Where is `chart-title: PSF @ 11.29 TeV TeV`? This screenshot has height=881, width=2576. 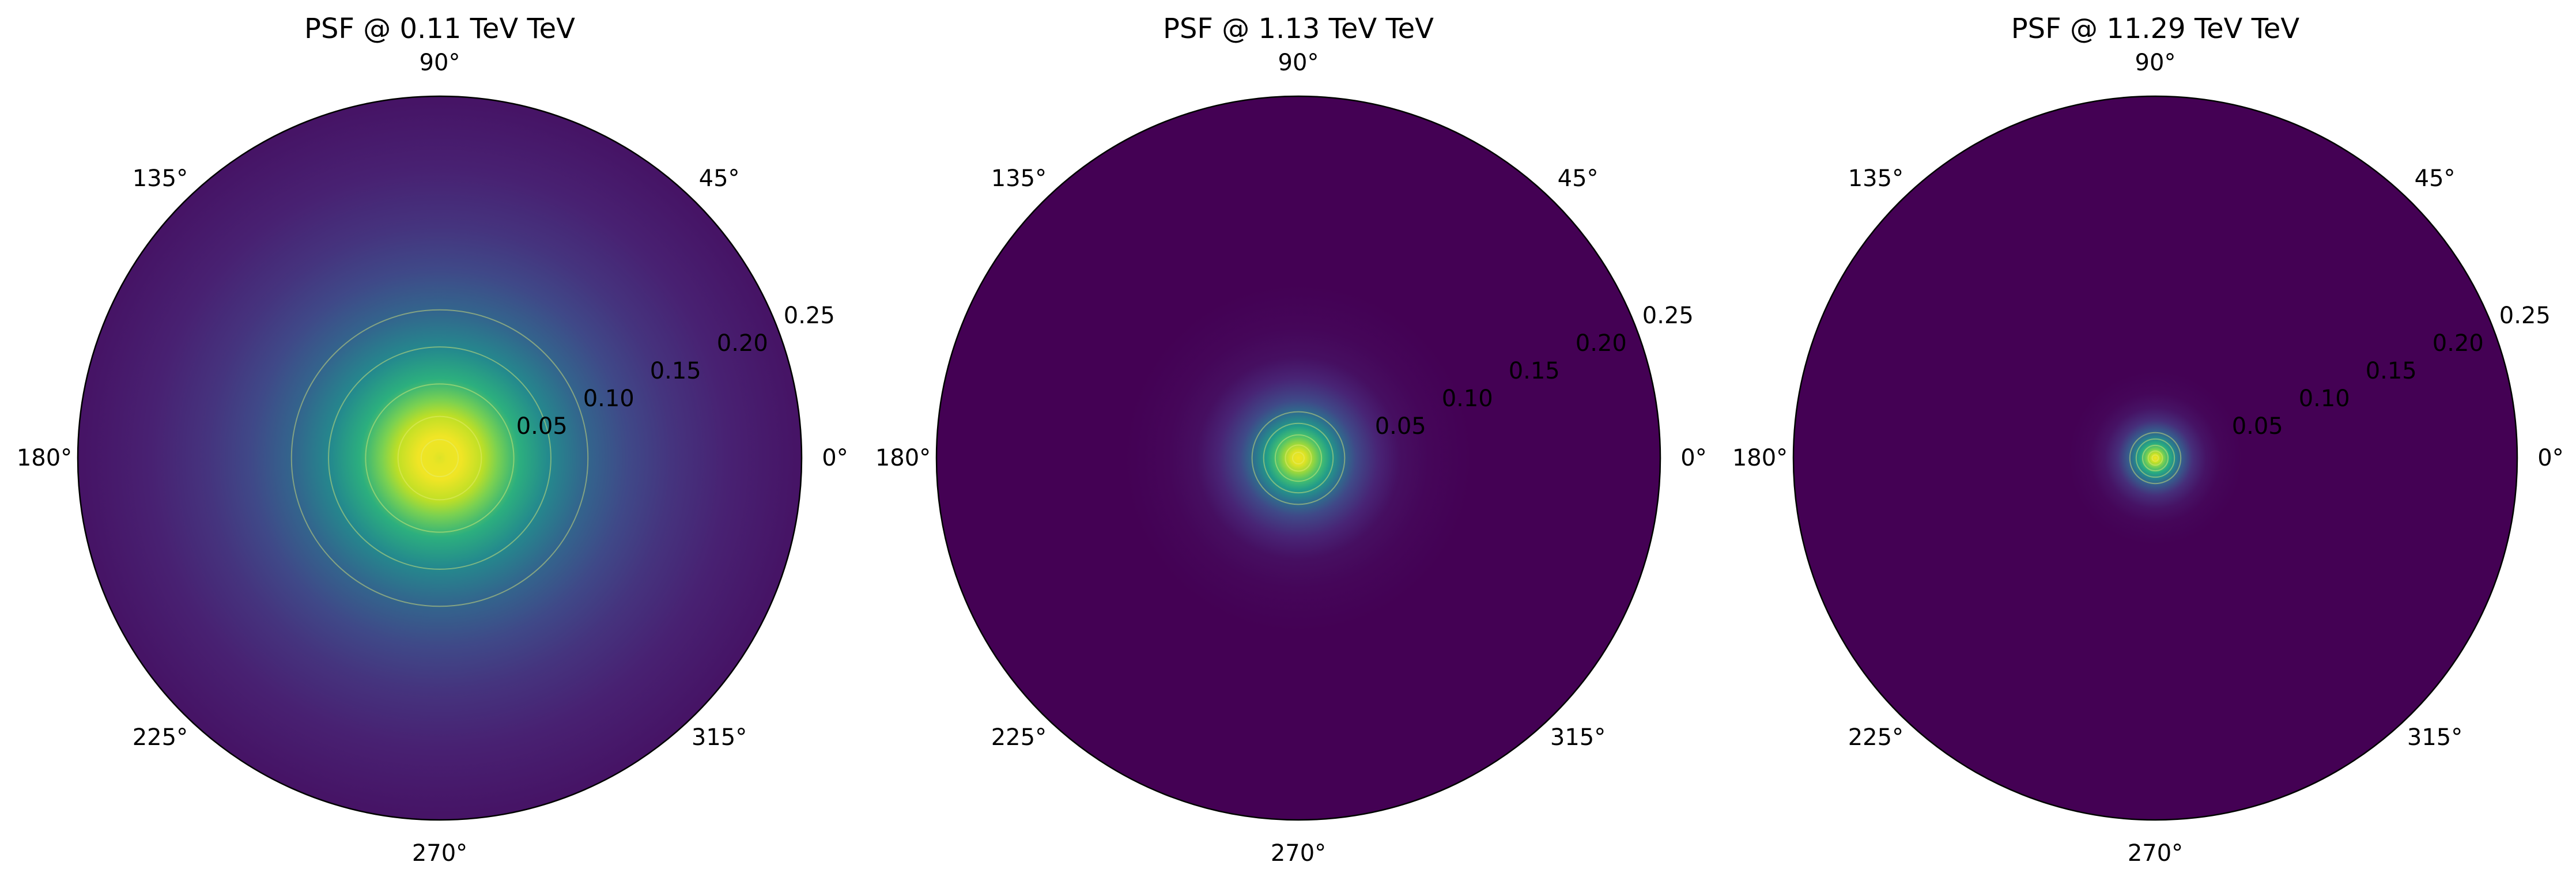
chart-title: PSF @ 11.29 TeV TeV is located at coordinates (2155, 29).